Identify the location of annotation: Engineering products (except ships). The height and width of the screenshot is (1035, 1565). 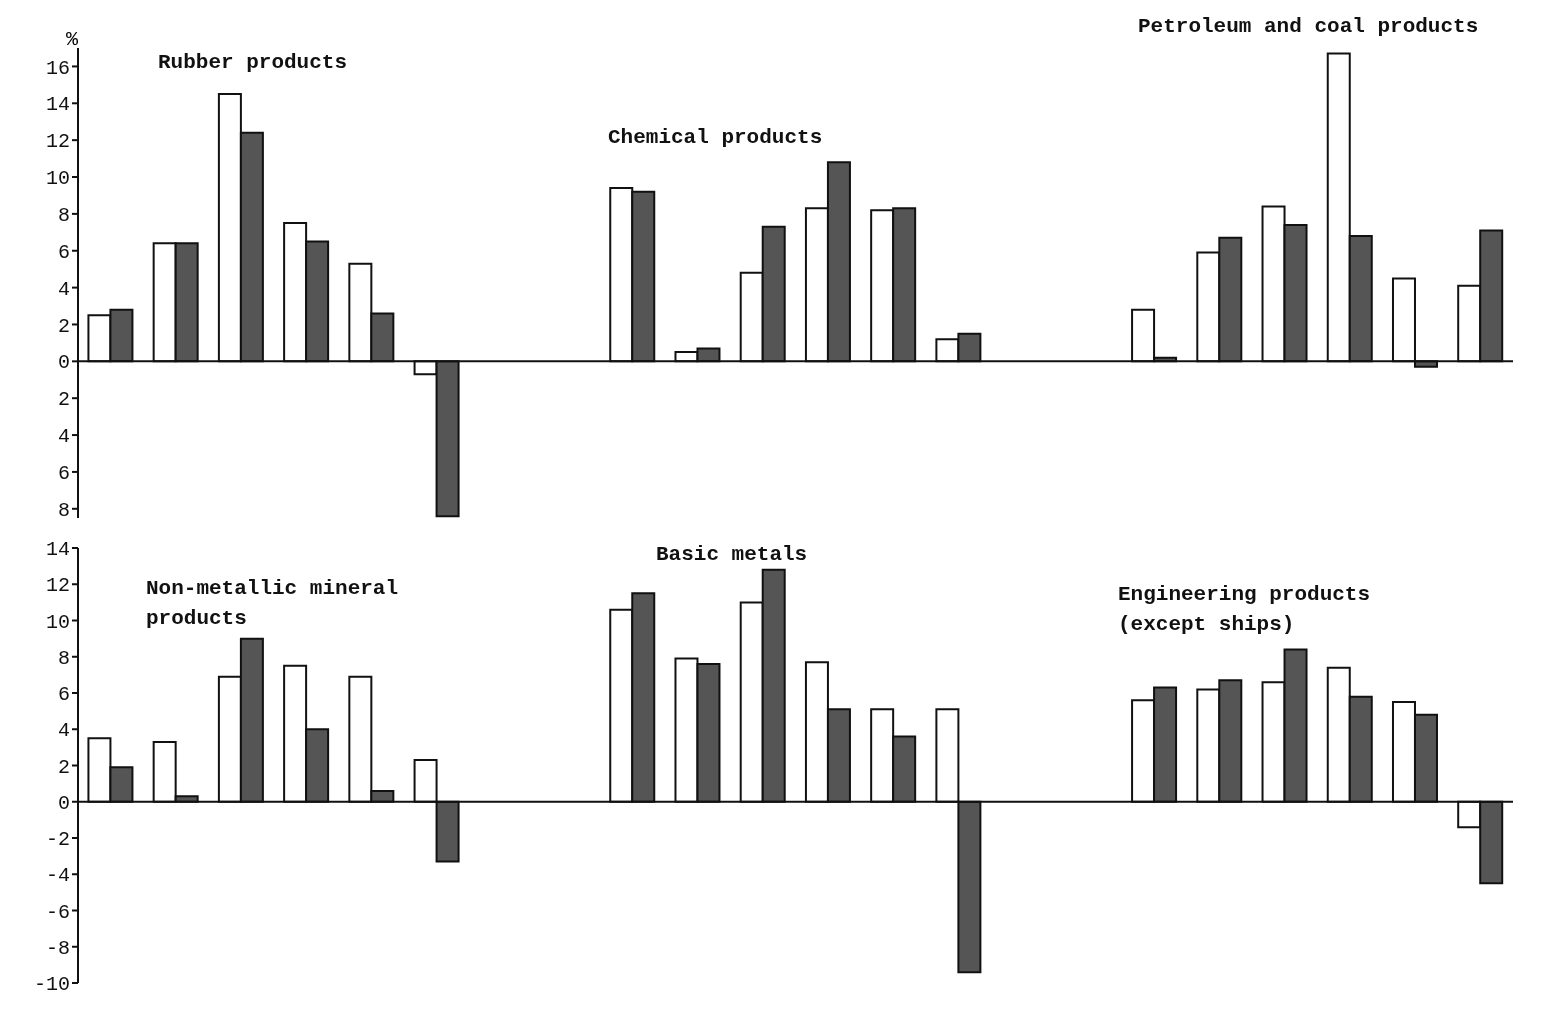
(1244, 610).